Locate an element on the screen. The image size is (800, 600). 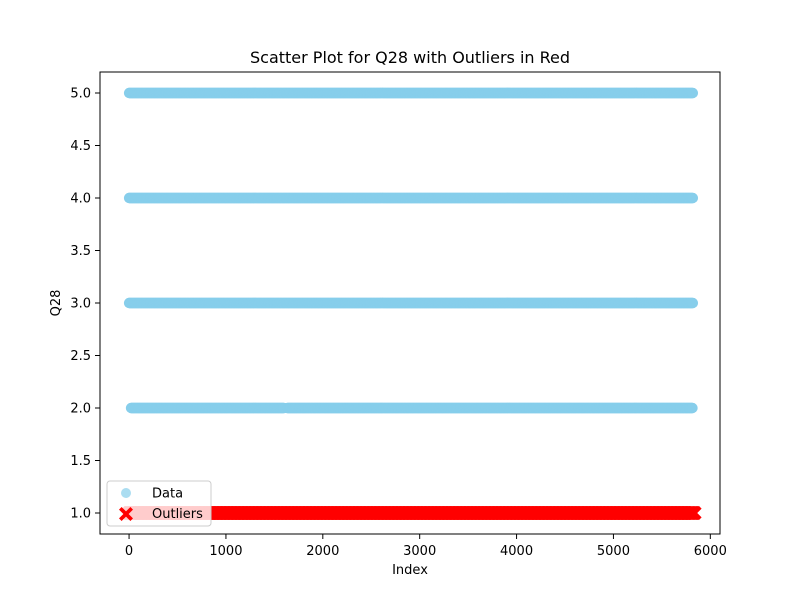
y-tick-label: 2.5 is located at coordinates (80, 356).